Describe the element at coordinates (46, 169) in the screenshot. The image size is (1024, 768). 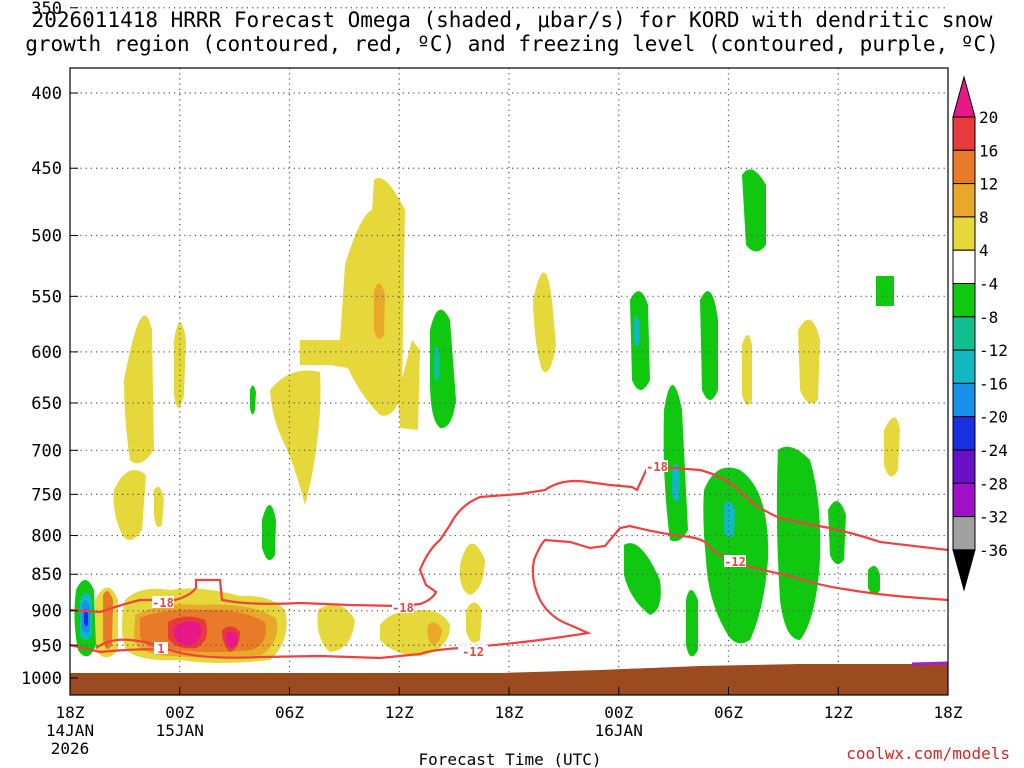
I see `y-tick-label: 450` at that location.